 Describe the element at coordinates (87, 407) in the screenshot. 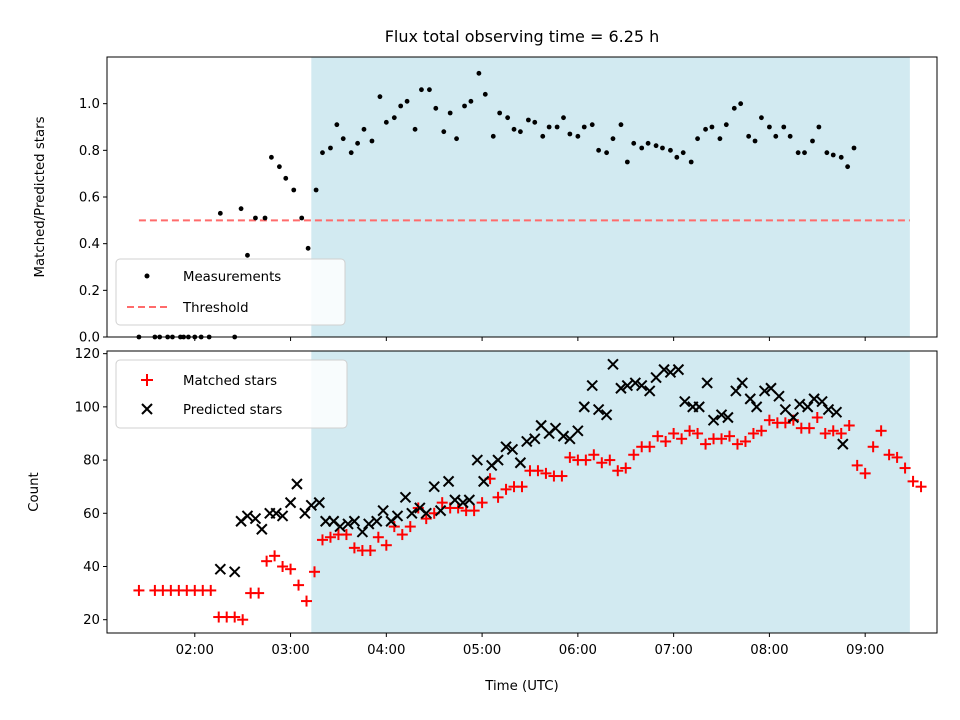

I see `y-tick-label: 100` at that location.